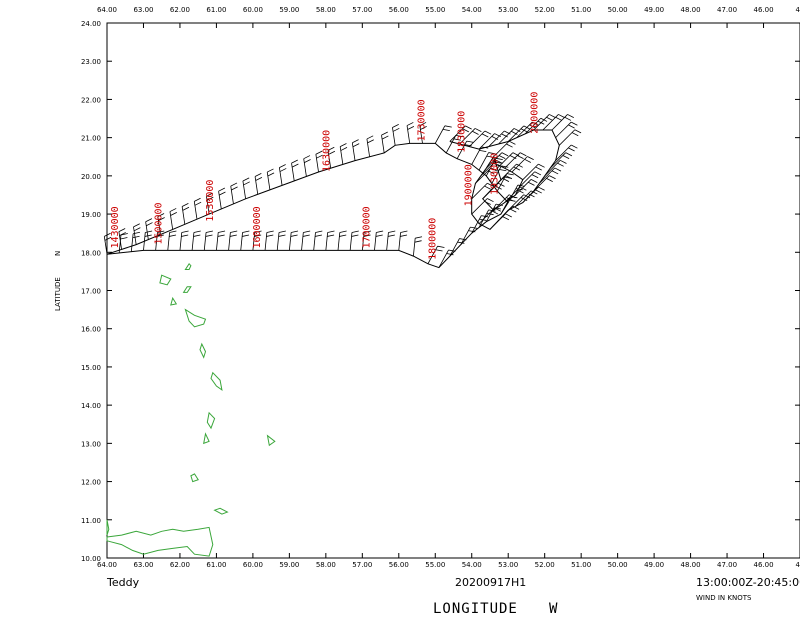  I want to click on x-tick-label-bottom: 47.00, so click(727, 565).